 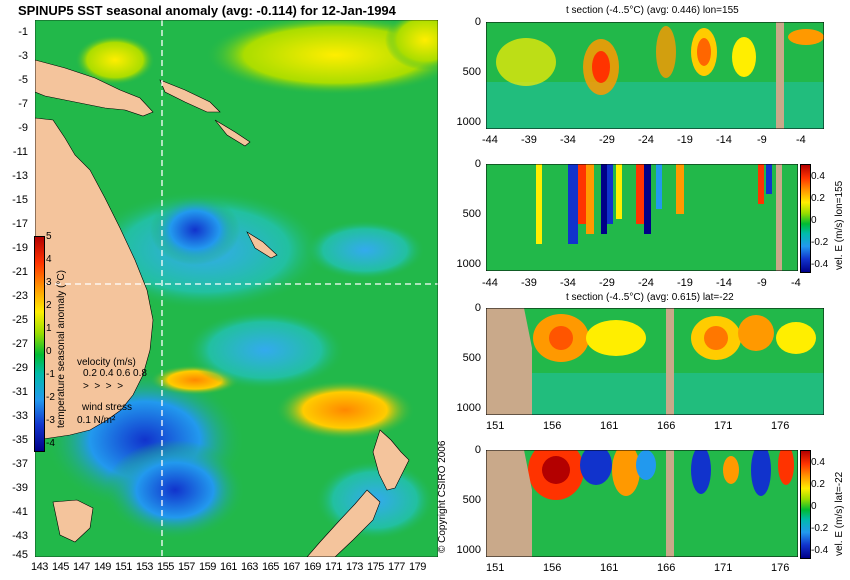 What do you see at coordinates (61, 349) in the screenshot?
I see `colorbar-label: temperature seasonal anomaly (°C)` at bounding box center [61, 349].